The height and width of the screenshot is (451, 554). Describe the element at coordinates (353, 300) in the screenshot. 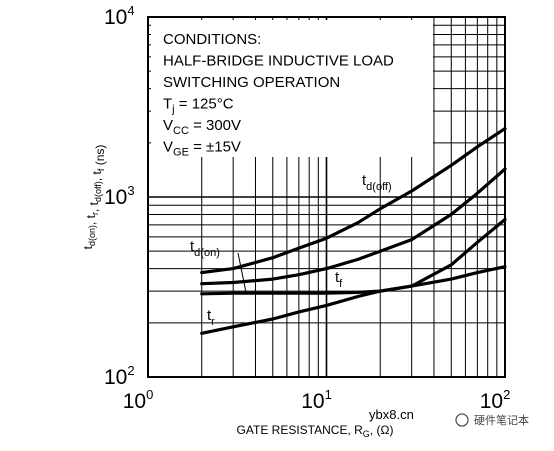

I see `series-line-r` at that location.